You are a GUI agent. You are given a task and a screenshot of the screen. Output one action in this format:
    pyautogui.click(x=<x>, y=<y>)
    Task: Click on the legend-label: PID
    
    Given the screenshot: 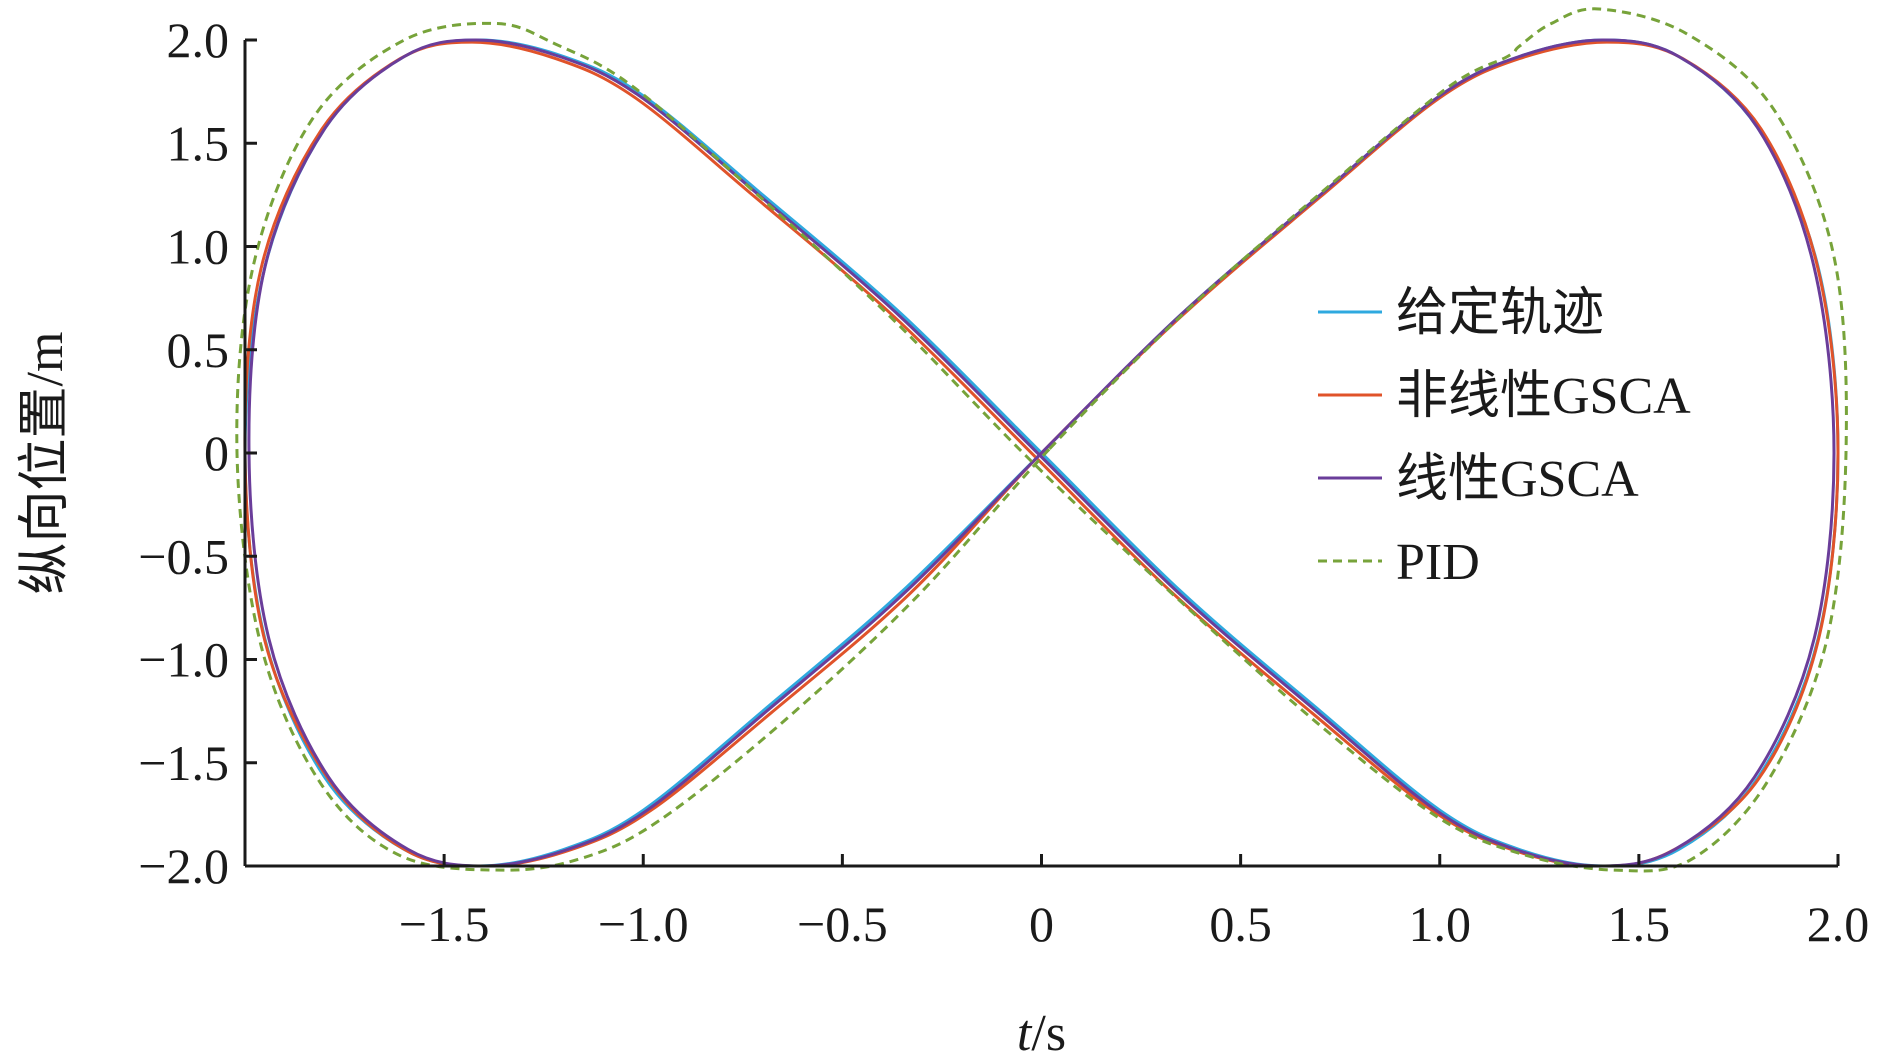 What is the action you would take?
    pyautogui.click(x=1438, y=562)
    